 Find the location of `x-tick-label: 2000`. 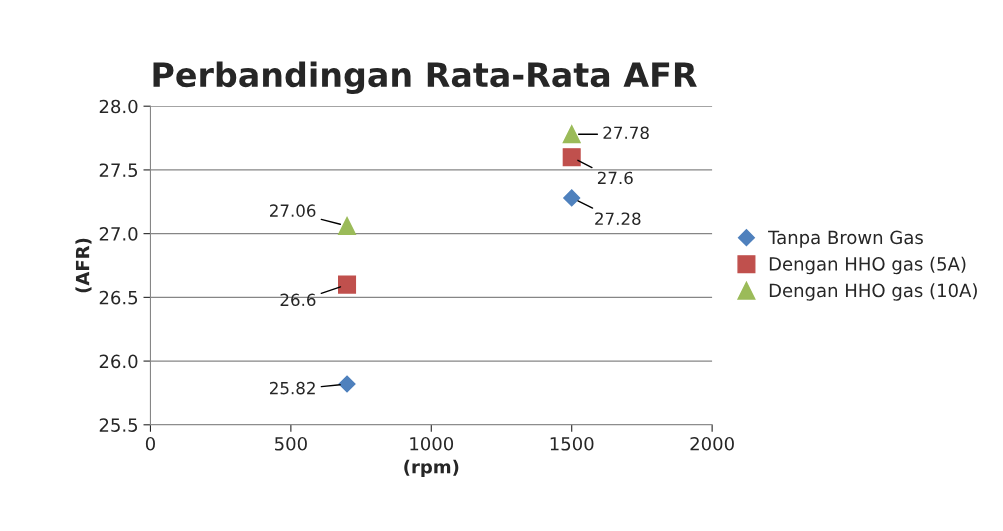

x-tick-label: 2000 is located at coordinates (712, 443).